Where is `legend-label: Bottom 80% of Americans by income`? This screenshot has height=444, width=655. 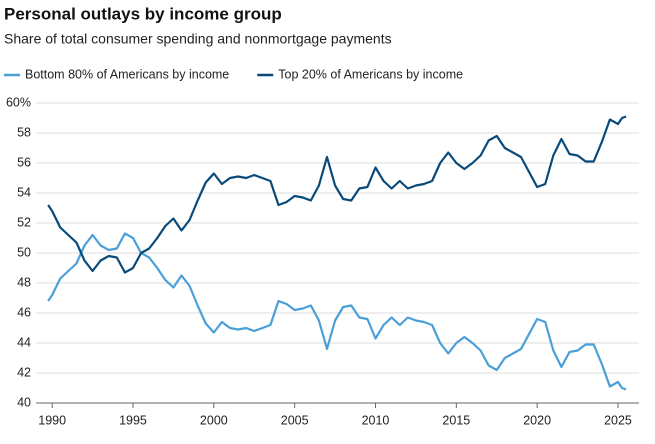 legend-label: Bottom 80% of Americans by income is located at coordinates (127, 74).